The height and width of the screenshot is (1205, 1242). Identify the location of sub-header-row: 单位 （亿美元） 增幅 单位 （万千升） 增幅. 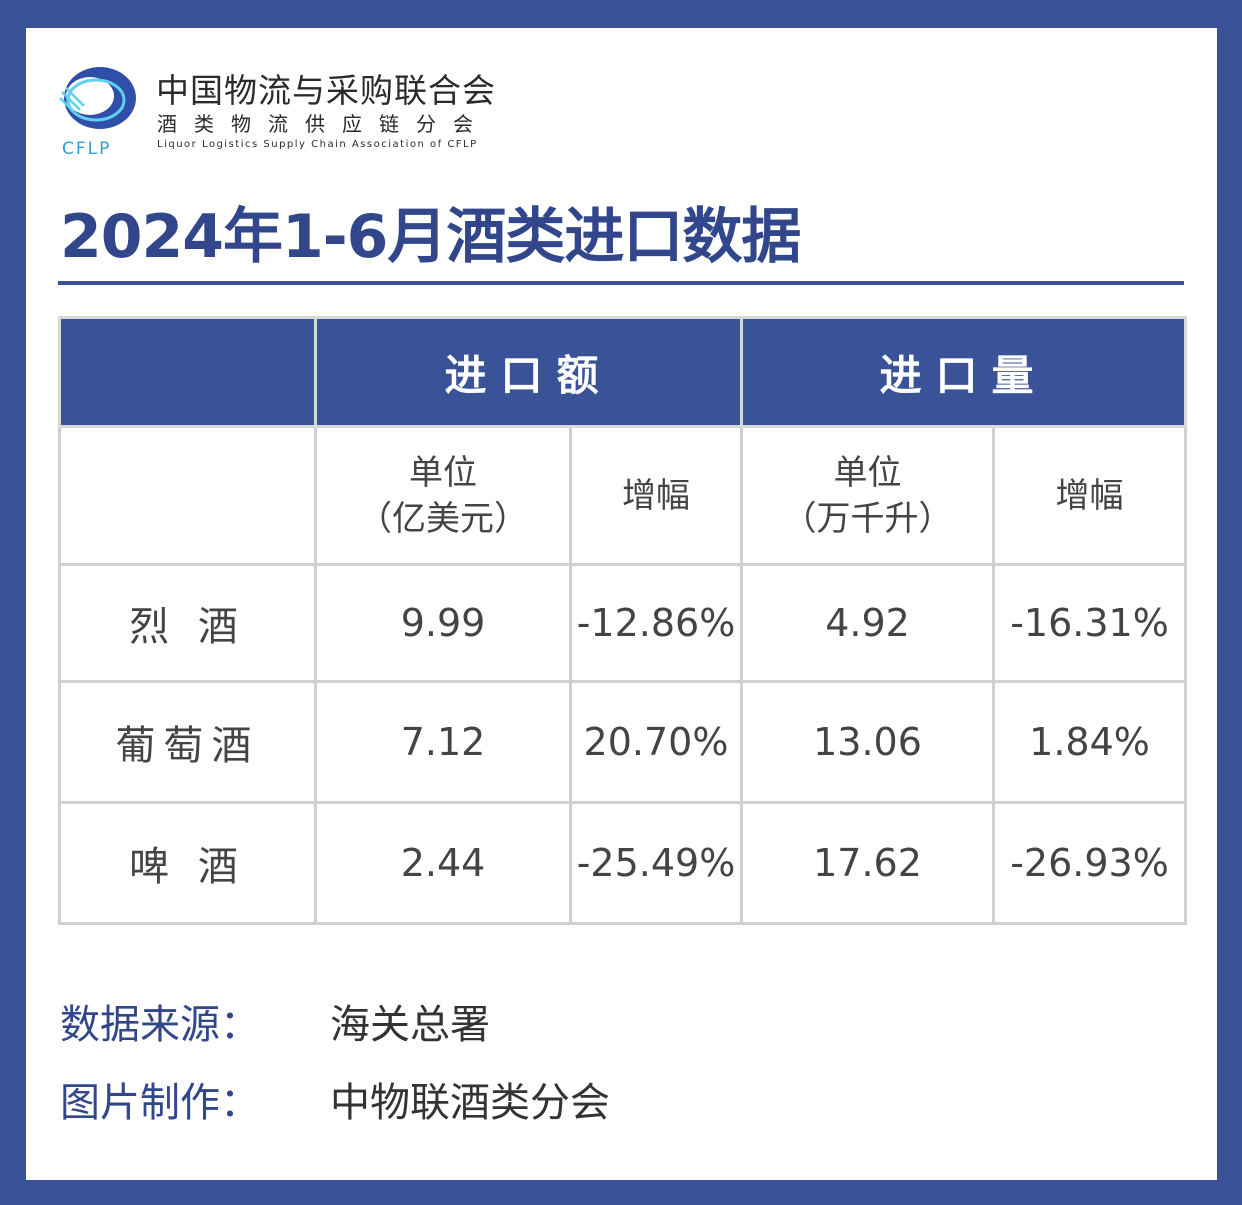
(623, 495).